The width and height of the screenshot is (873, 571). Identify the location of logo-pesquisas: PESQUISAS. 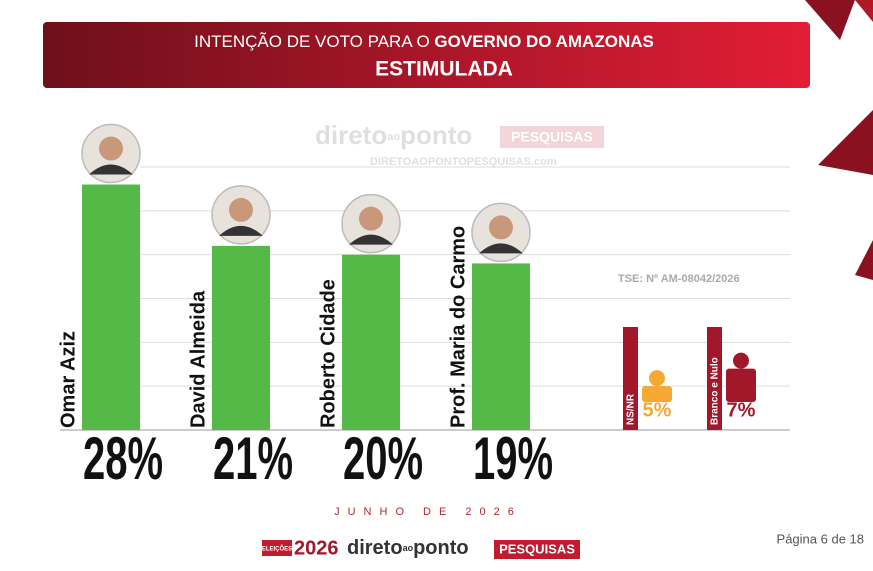
(537, 548).